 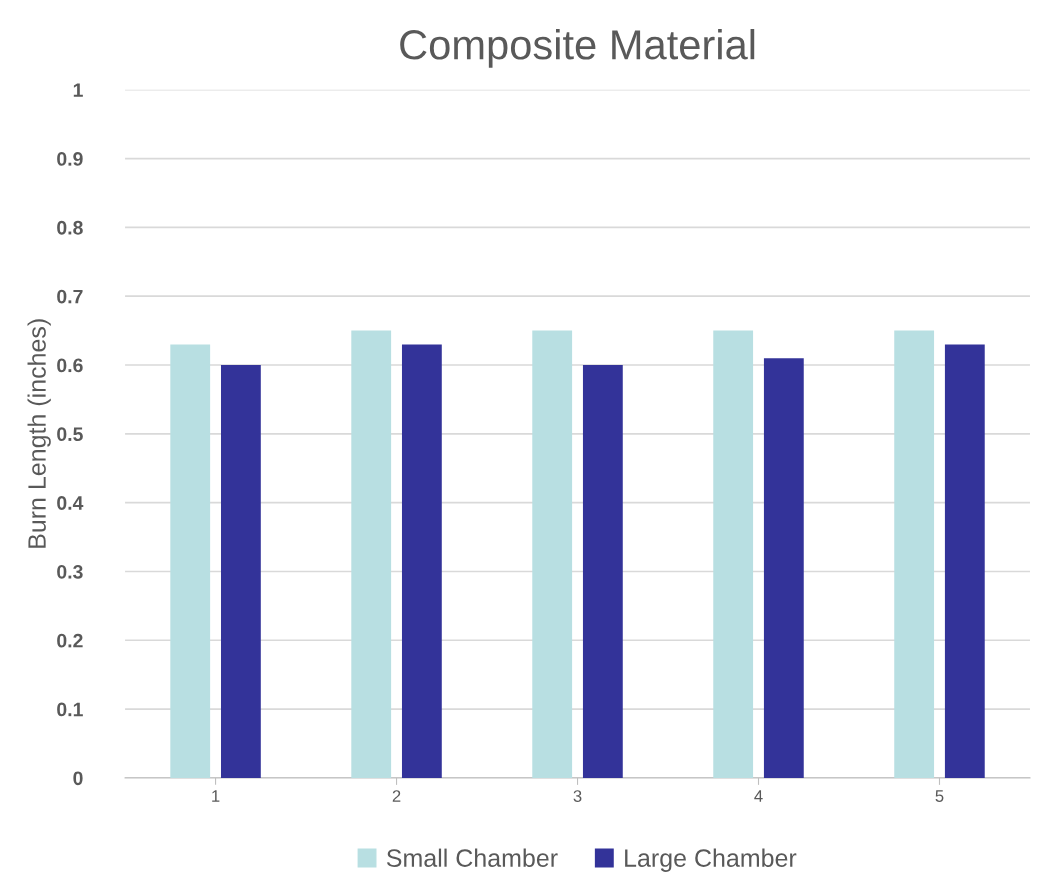 What do you see at coordinates (396, 796) in the screenshot?
I see `x-tick-label: 2` at bounding box center [396, 796].